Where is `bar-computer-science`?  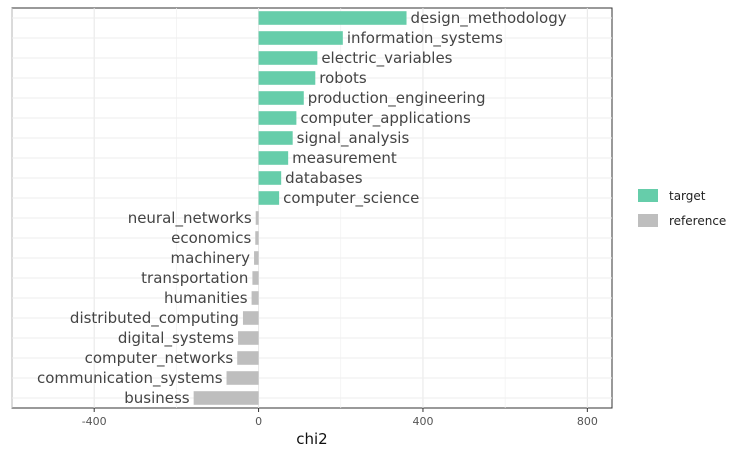 bar-computer-science is located at coordinates (269, 198).